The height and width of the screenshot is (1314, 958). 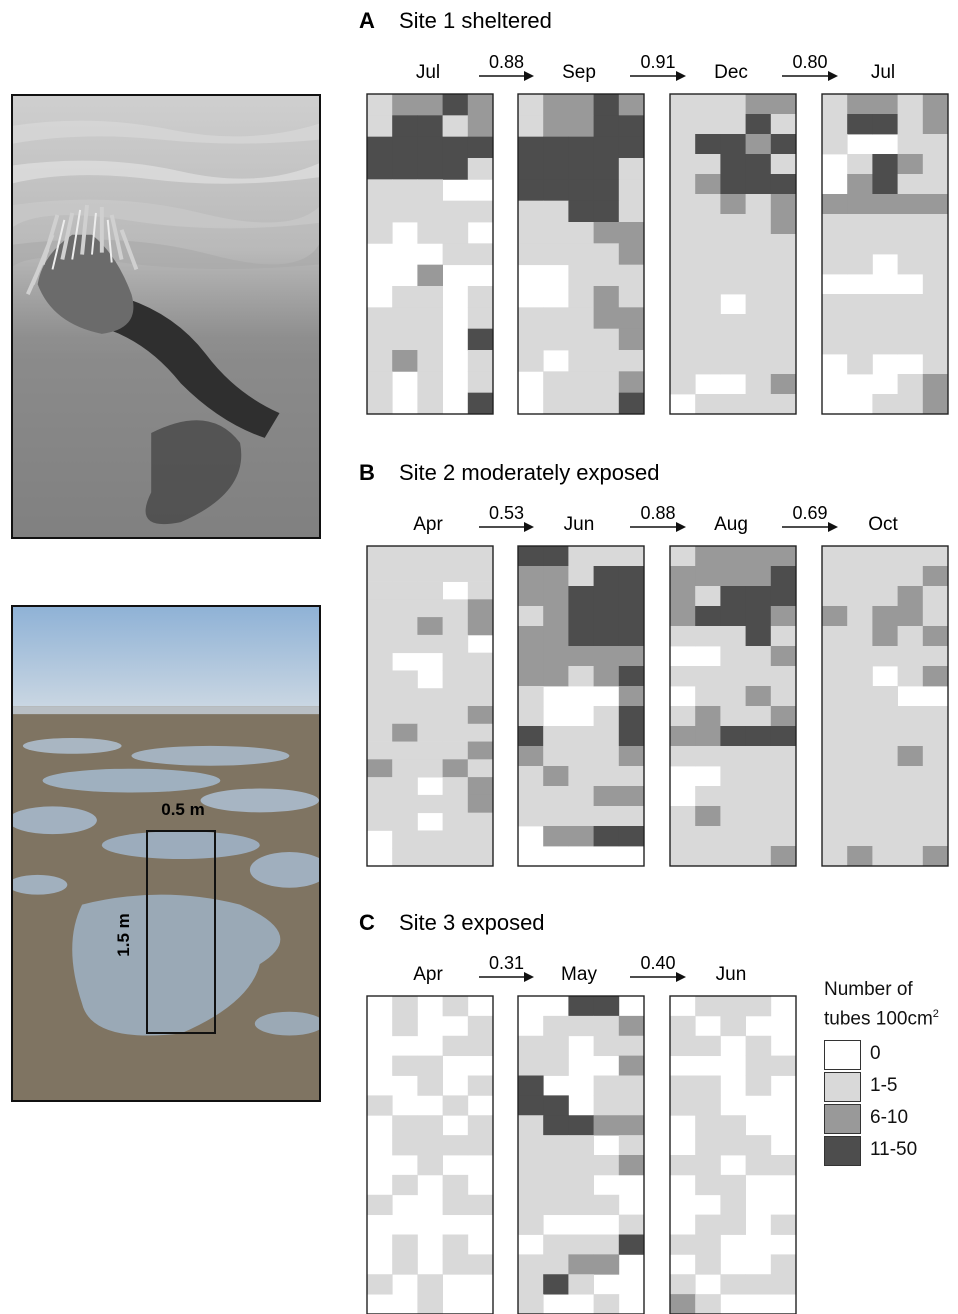 I want to click on legend-label: 1-5, so click(x=884, y=1085).